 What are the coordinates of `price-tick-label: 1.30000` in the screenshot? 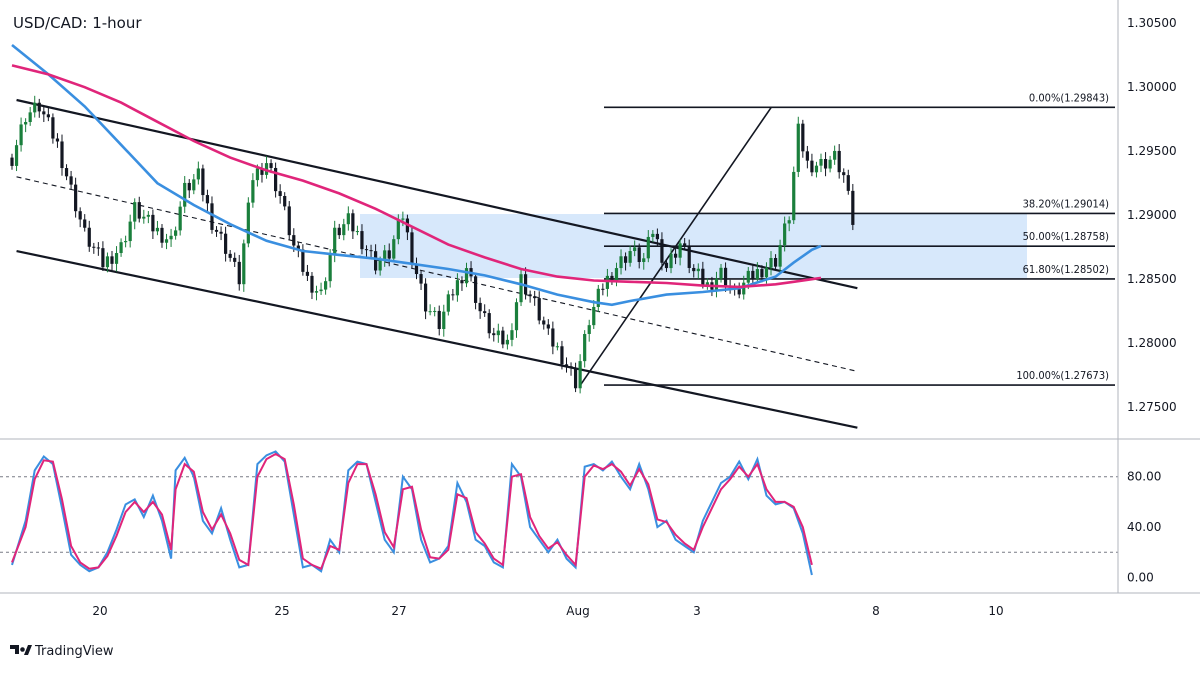 It's located at (1152, 87).